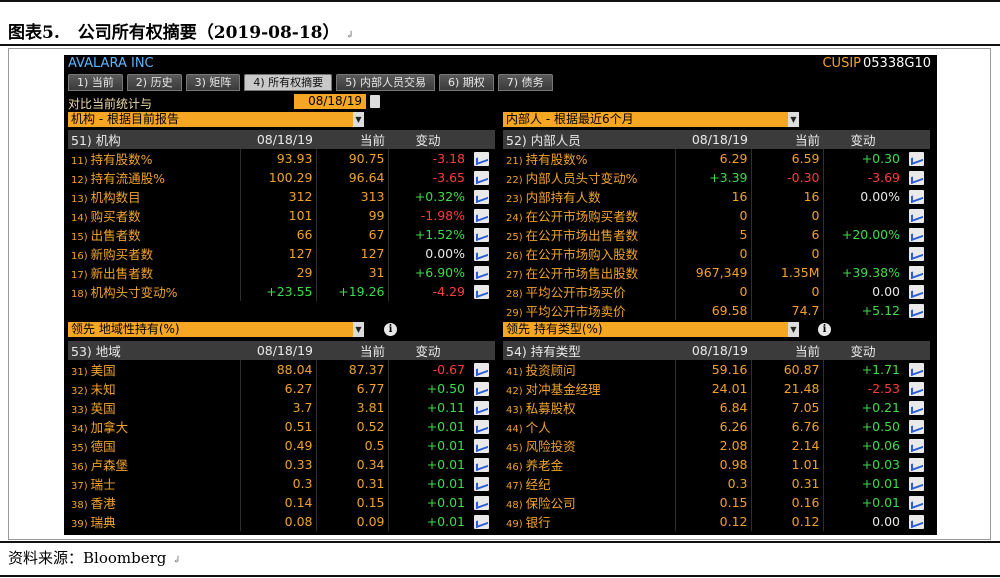  Describe the element at coordinates (281, 521) in the screenshot. I see `table-row: 39) 瑞典 0.08 0.09 +0.01` at that location.